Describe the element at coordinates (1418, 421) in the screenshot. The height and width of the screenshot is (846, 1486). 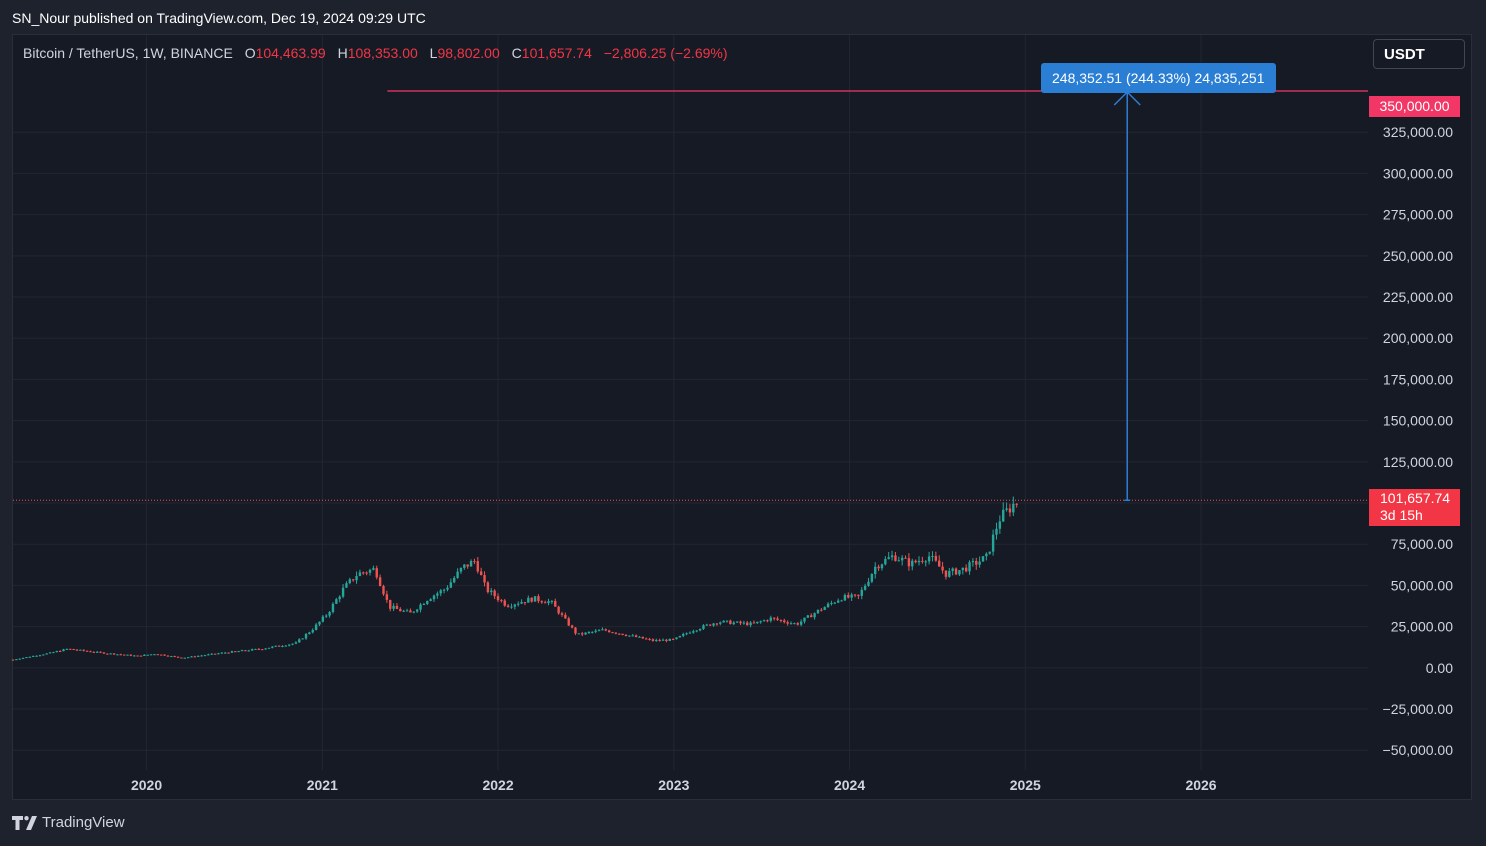
I see `y-tick-label: 150,000.00` at that location.